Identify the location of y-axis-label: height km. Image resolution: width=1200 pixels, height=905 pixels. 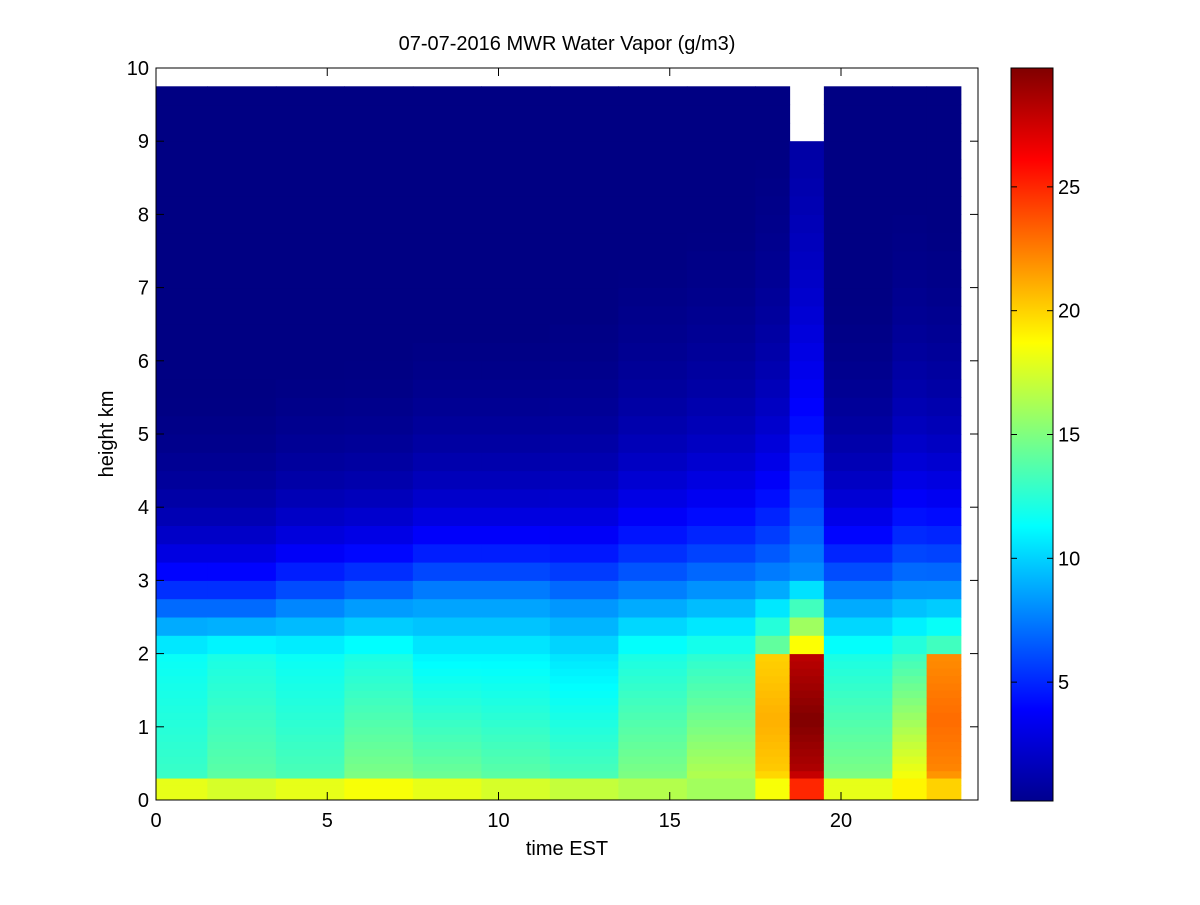
(107, 434).